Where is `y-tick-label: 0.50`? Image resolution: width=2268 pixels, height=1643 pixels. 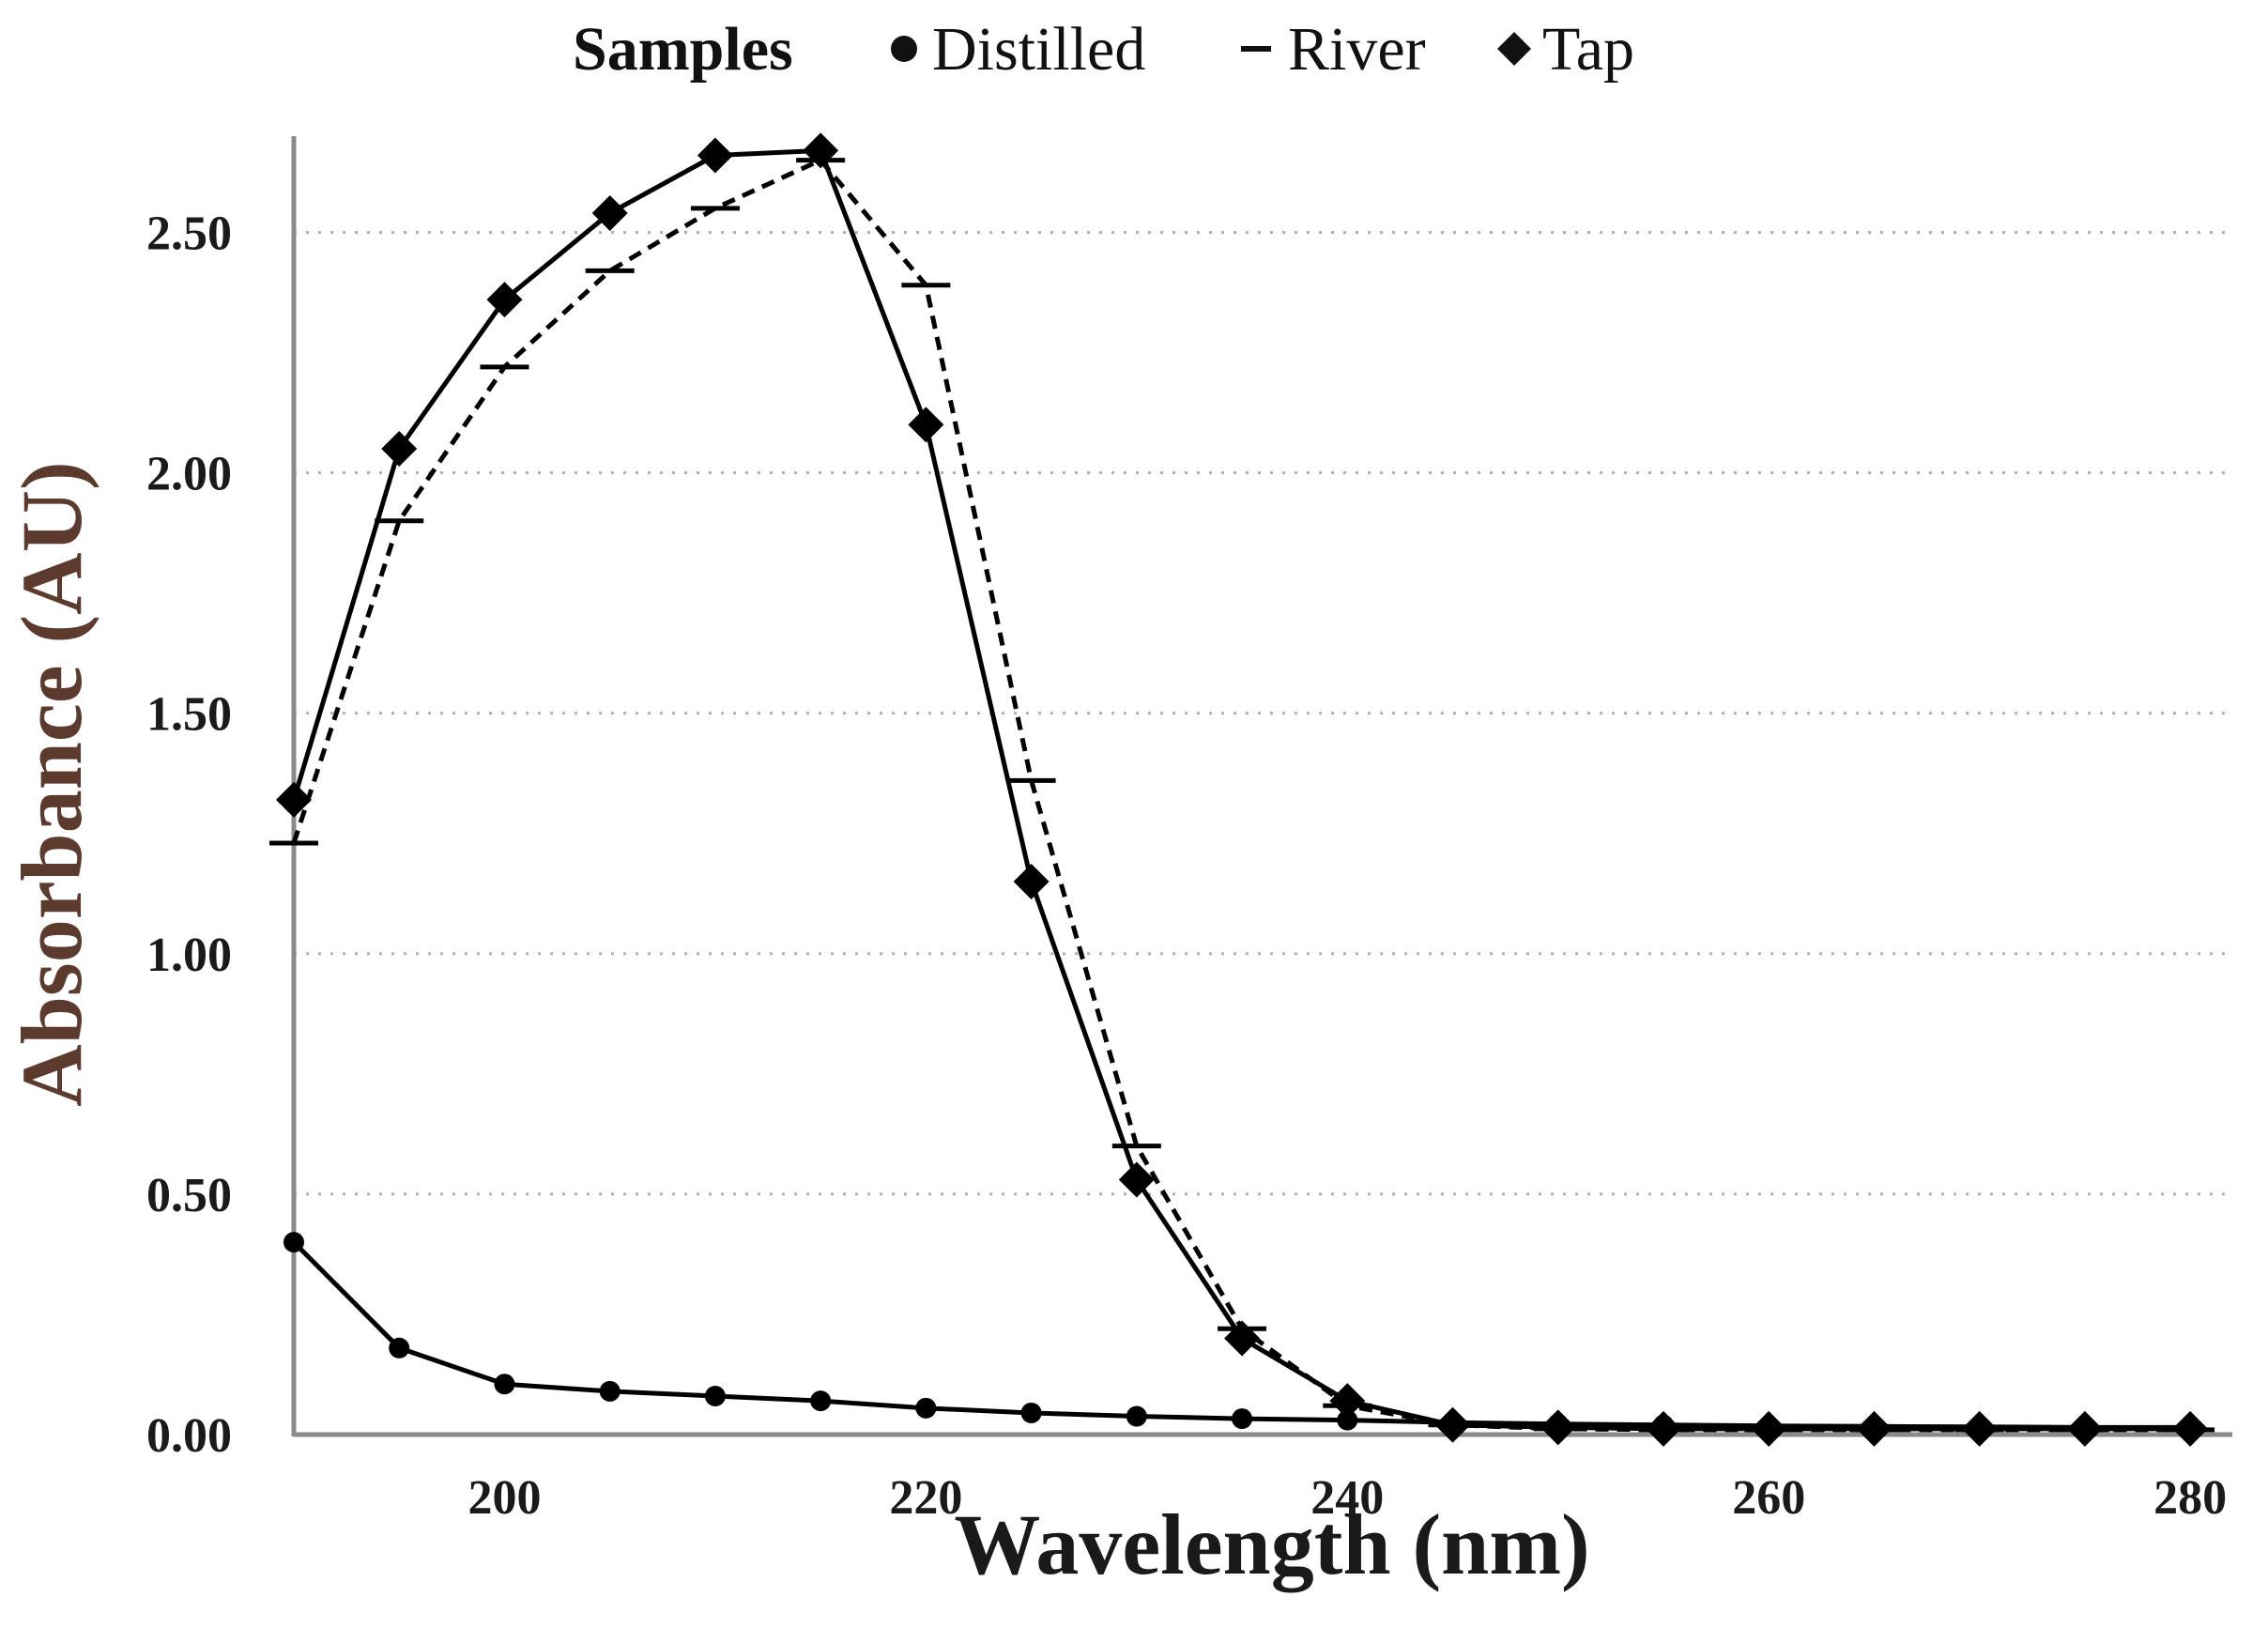
y-tick-label: 0.50 is located at coordinates (189, 1195).